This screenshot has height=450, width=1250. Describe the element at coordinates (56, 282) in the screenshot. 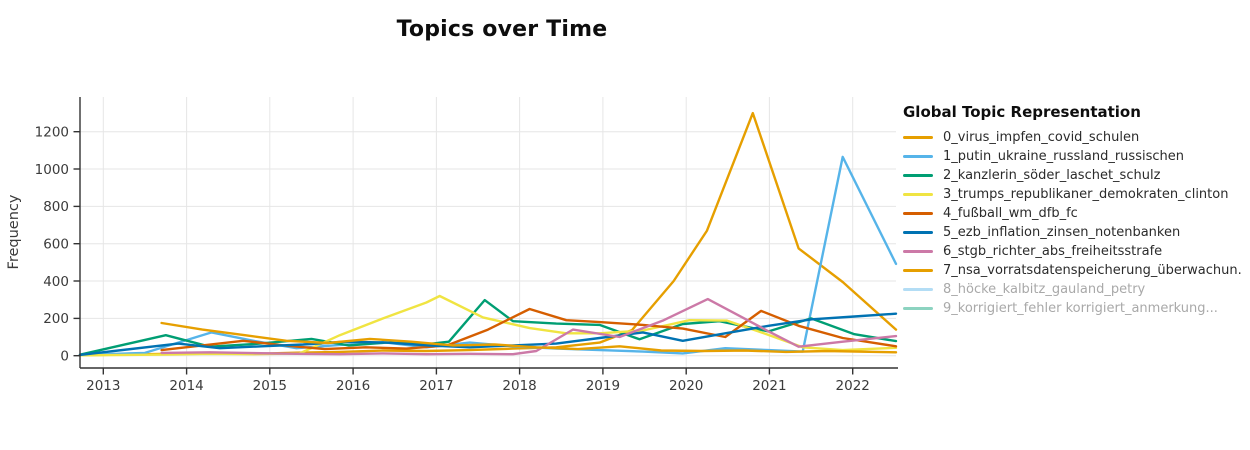

I see `y-tick-label: 400` at that location.